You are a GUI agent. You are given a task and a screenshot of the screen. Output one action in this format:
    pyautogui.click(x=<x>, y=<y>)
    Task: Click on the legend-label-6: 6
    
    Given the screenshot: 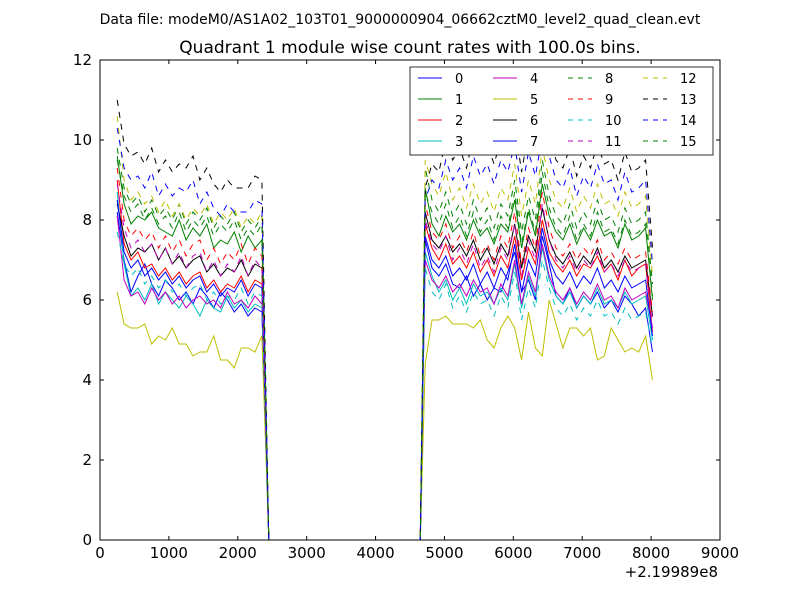 What is the action you would take?
    pyautogui.click(x=534, y=121)
    